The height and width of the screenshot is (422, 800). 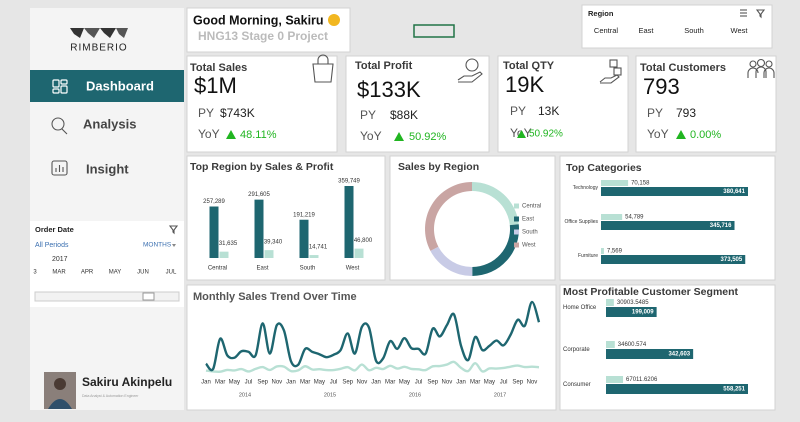 I want to click on level-label: MONTHS, so click(x=157, y=245).